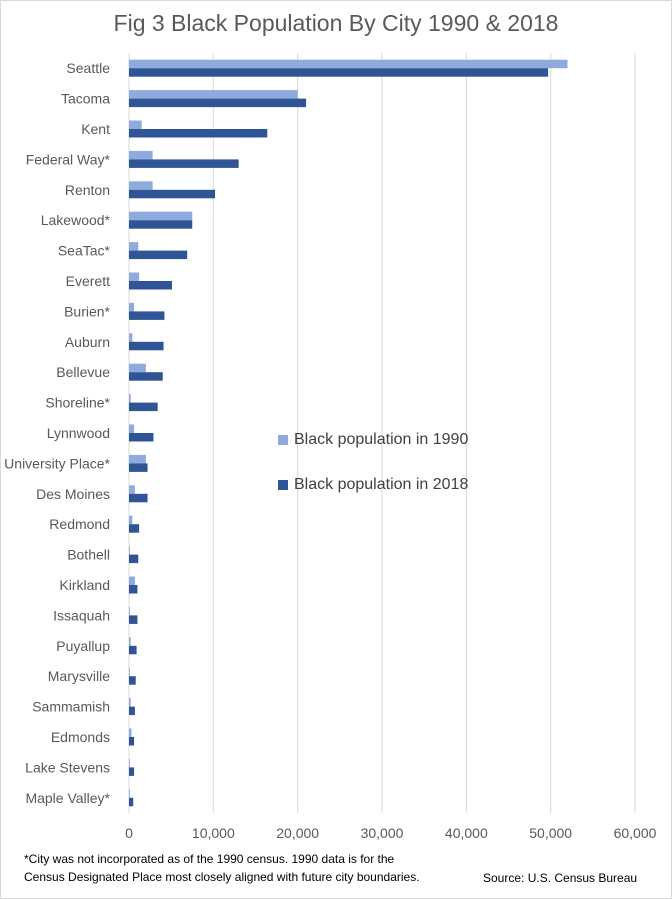 The height and width of the screenshot is (899, 672). What do you see at coordinates (85, 99) in the screenshot?
I see `category-label: Tacoma` at bounding box center [85, 99].